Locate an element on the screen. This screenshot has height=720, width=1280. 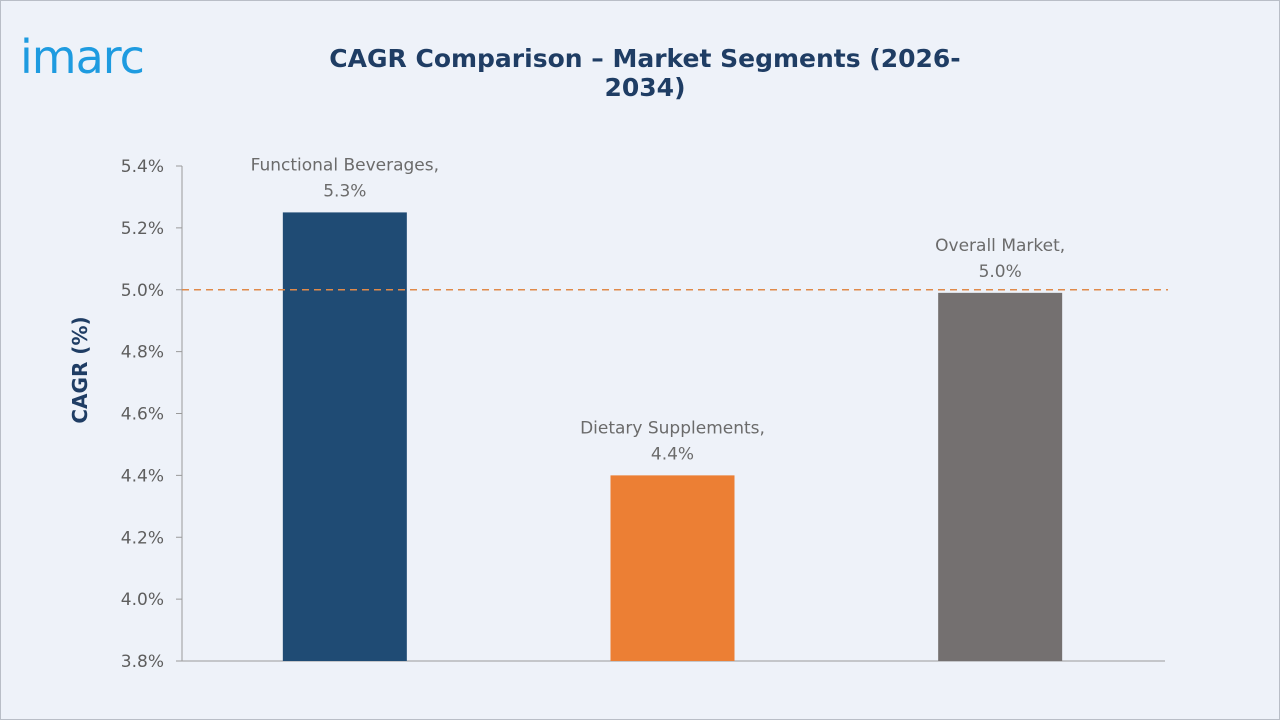
data-label: 5.0% is located at coordinates (1000, 272).